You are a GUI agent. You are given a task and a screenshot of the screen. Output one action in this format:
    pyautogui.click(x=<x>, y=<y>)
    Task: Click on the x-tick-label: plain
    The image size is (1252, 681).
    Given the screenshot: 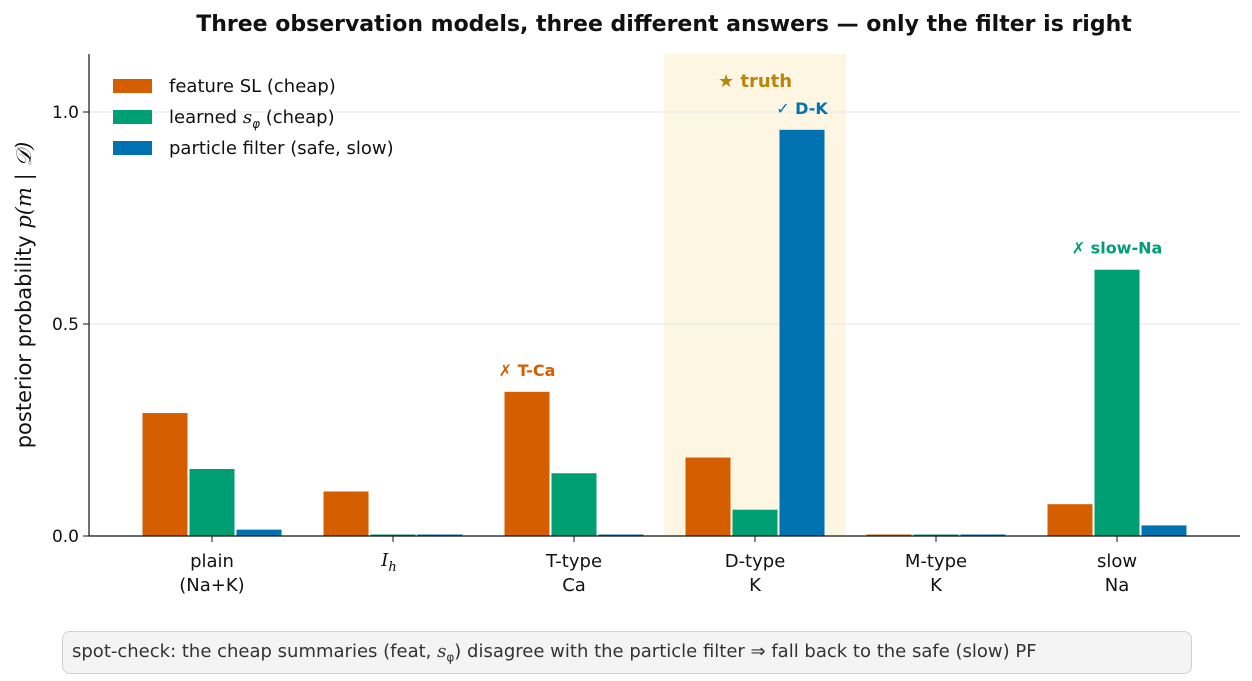 What is the action you would take?
    pyautogui.click(x=212, y=561)
    